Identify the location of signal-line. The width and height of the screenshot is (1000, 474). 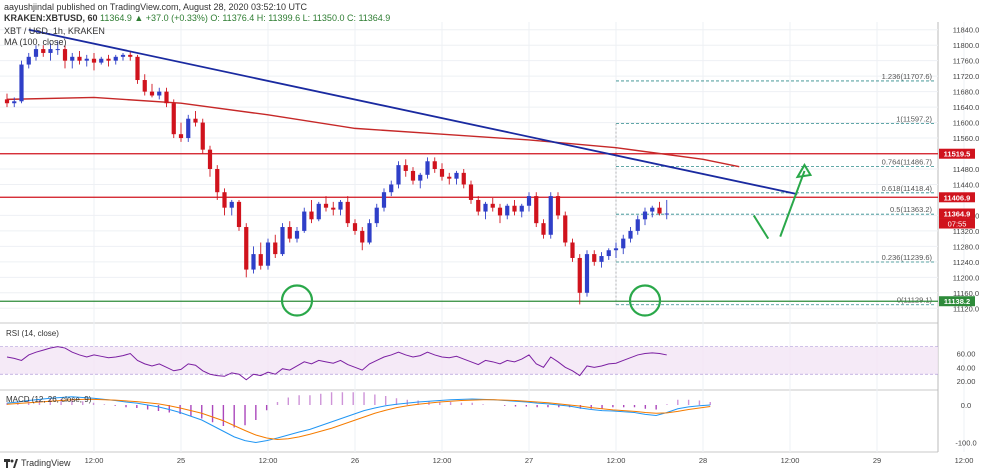
(358, 419).